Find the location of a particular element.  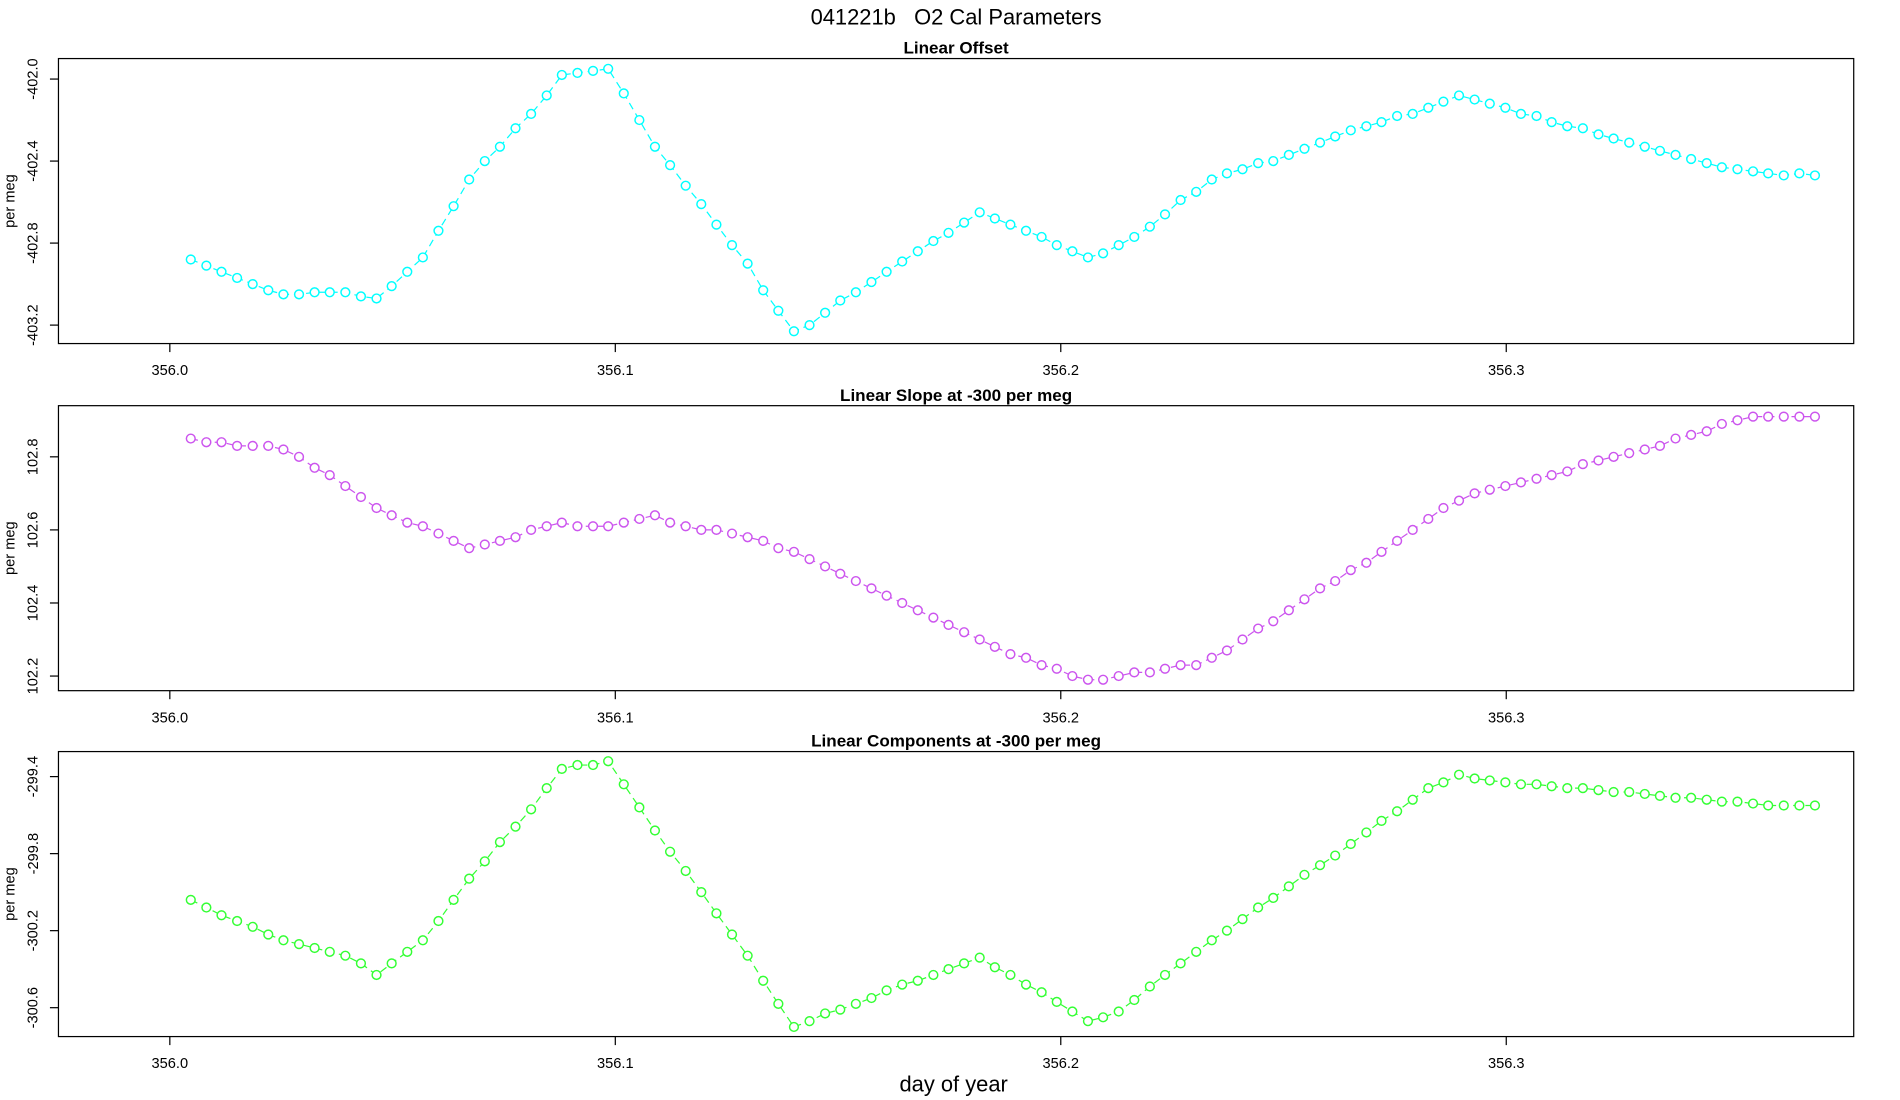

y-axis-label: per meg is located at coordinates (11, 548).